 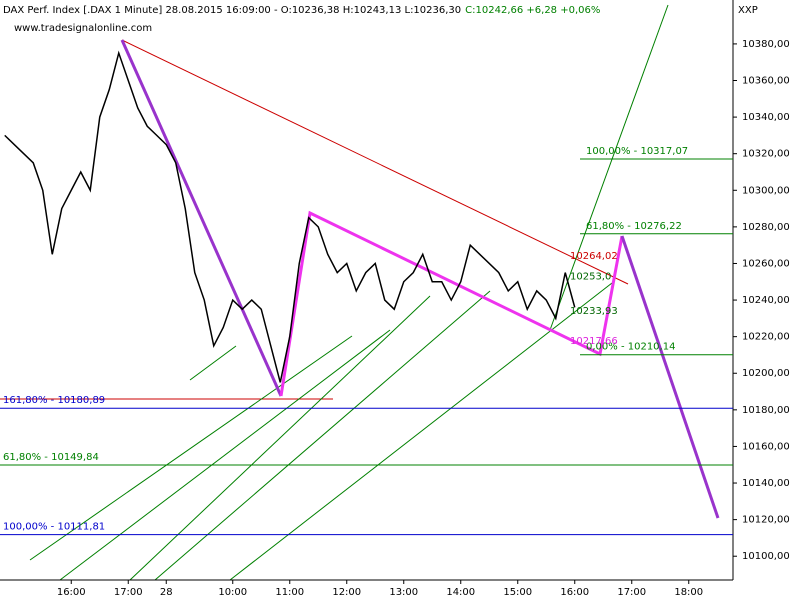 What do you see at coordinates (766, 154) in the screenshot?
I see `y-tick-label: 10320,00` at bounding box center [766, 154].